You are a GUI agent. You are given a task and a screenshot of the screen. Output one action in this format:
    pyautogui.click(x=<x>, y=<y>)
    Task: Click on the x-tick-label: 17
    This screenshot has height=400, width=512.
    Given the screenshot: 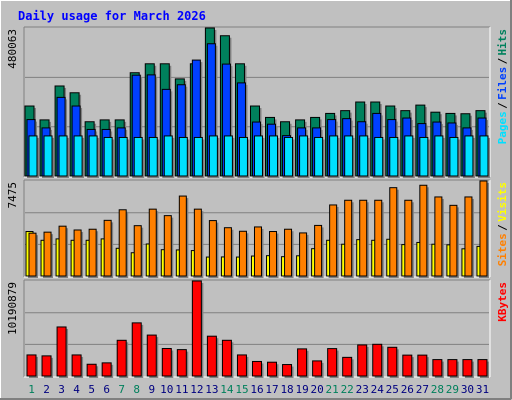 What is the action you would take?
    pyautogui.click(x=271, y=389)
    